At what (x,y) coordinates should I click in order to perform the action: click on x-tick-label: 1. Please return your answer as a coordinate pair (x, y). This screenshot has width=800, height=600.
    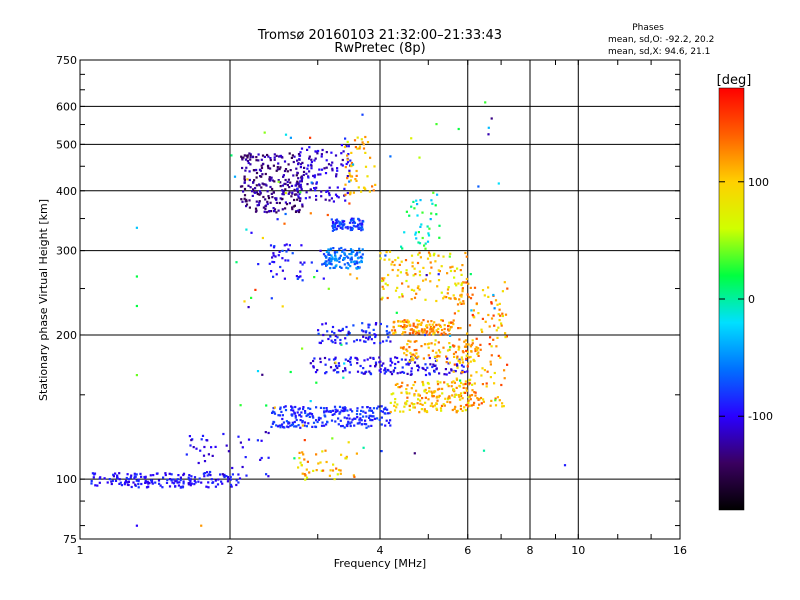
    Looking at the image, I should click on (80, 550).